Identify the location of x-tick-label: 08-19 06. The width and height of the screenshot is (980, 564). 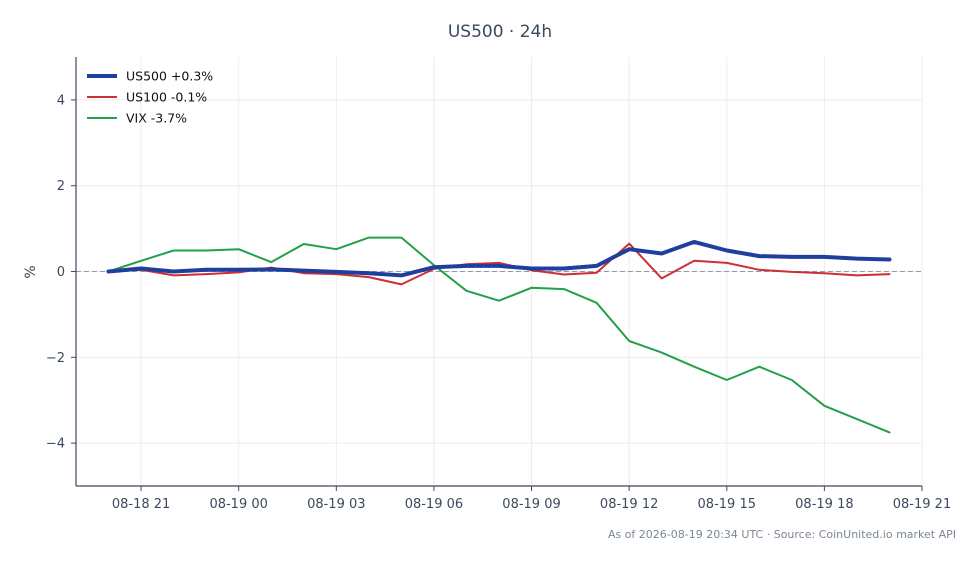
(434, 504).